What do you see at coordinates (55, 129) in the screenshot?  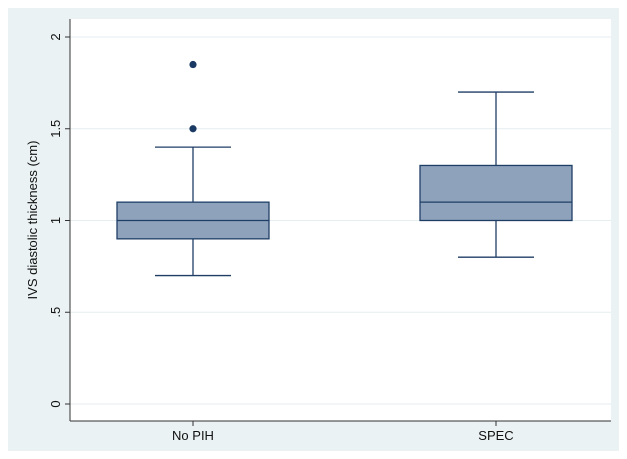 I see `y-tick-label-3: 1.5` at bounding box center [55, 129].